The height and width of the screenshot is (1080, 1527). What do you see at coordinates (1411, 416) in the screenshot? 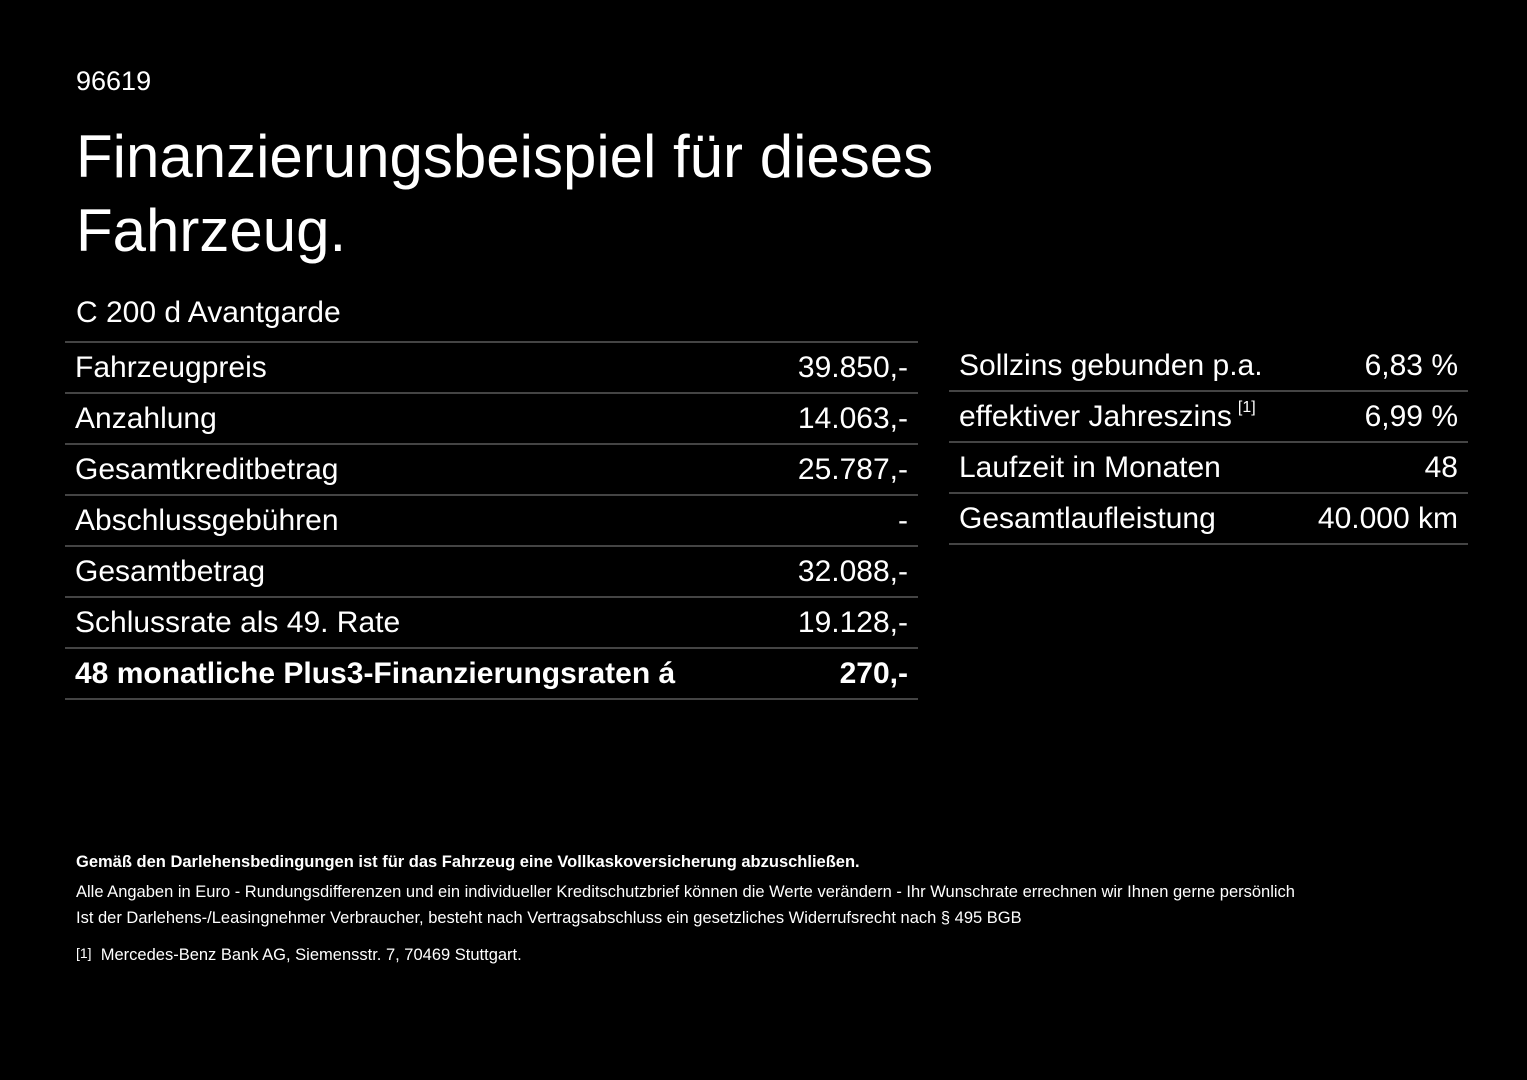
I see `value: 6,99 %` at bounding box center [1411, 416].